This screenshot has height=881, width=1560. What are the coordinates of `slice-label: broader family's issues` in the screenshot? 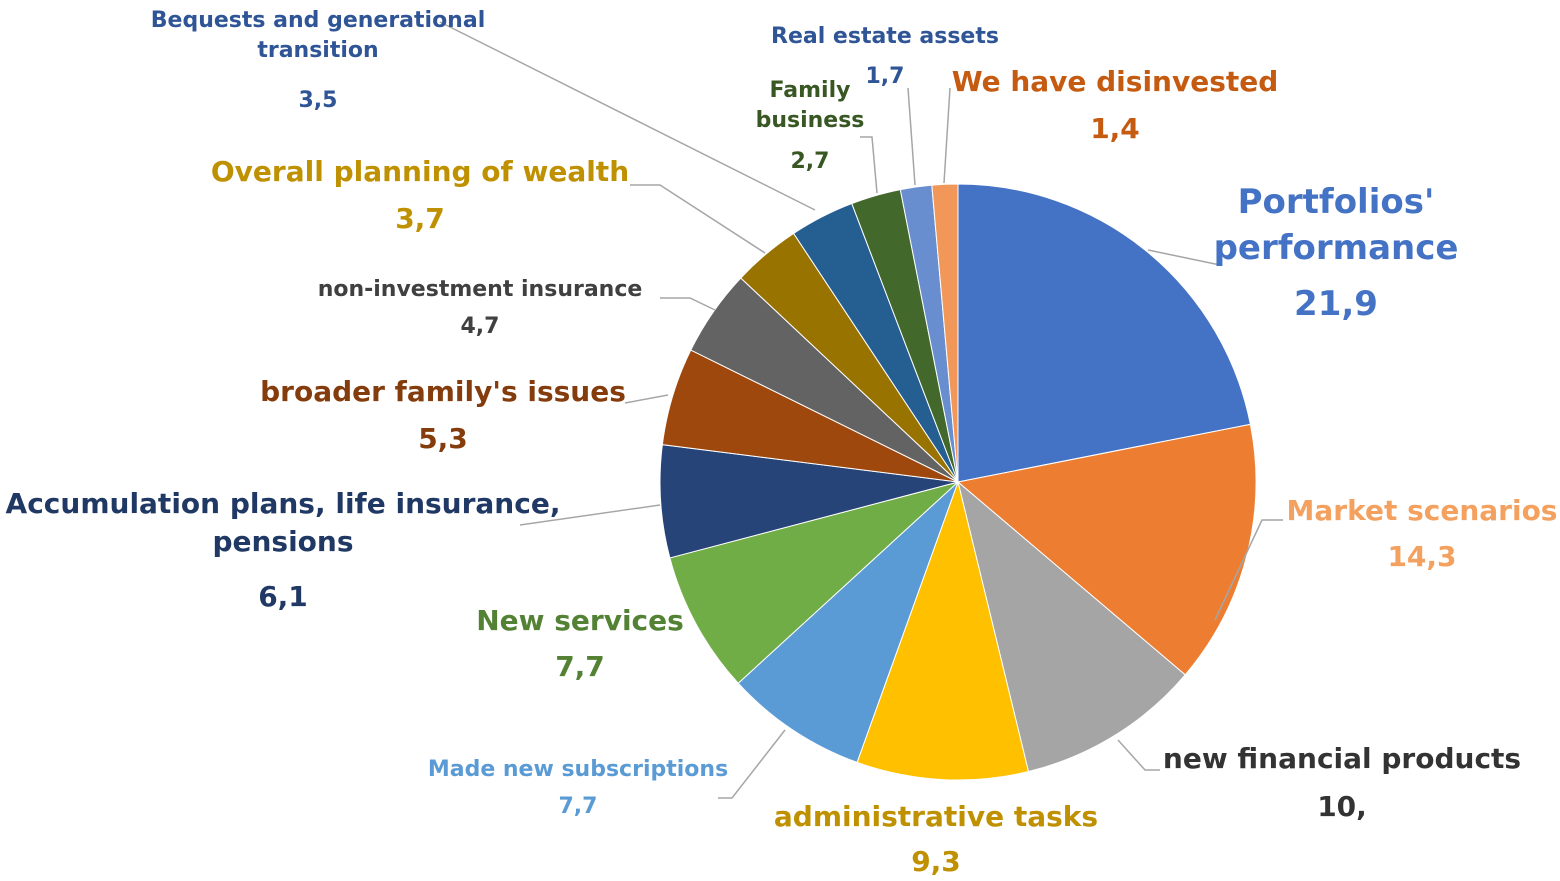 It's located at (443, 391).